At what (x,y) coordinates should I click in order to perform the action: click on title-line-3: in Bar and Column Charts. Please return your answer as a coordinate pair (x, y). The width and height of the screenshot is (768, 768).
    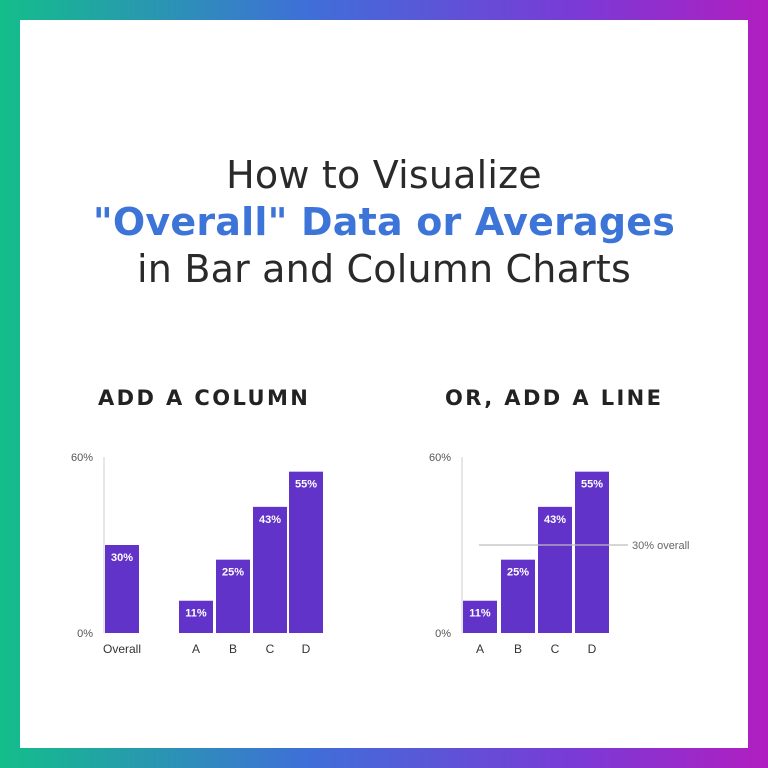
    Looking at the image, I should click on (384, 269).